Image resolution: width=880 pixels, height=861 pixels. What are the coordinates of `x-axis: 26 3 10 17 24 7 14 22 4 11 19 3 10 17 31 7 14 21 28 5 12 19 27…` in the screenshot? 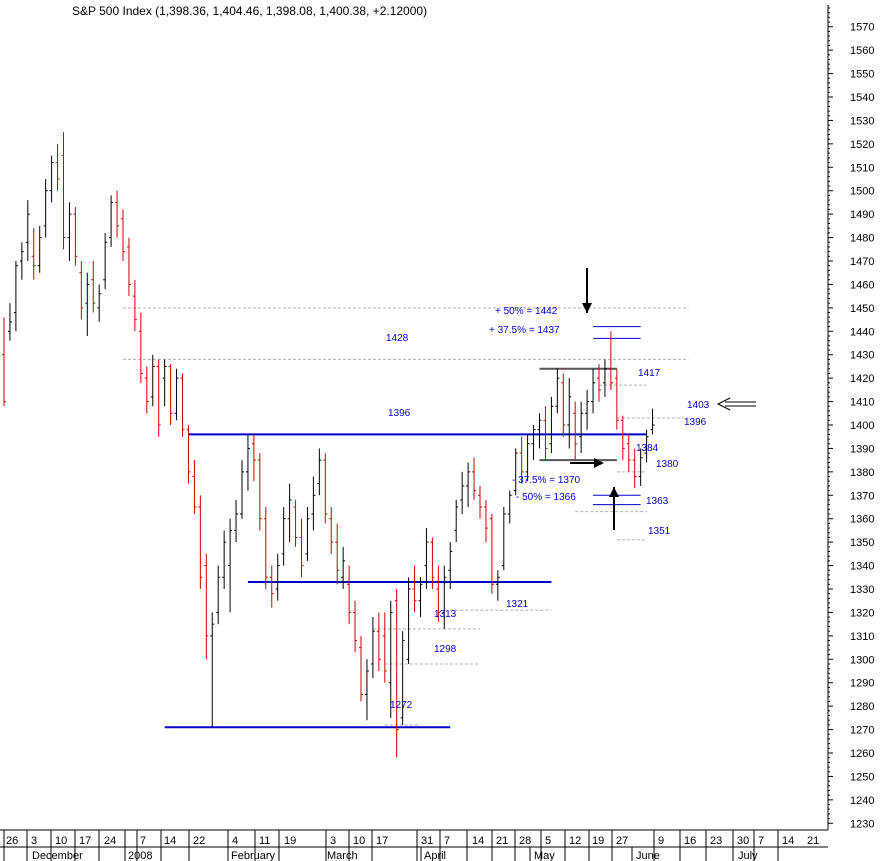 It's located at (414, 845).